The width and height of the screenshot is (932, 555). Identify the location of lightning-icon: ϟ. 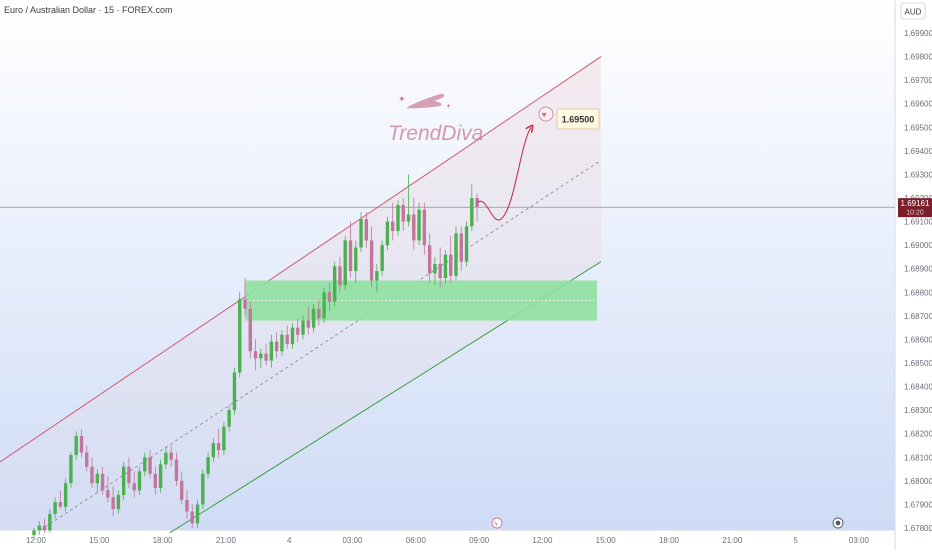
(496, 524).